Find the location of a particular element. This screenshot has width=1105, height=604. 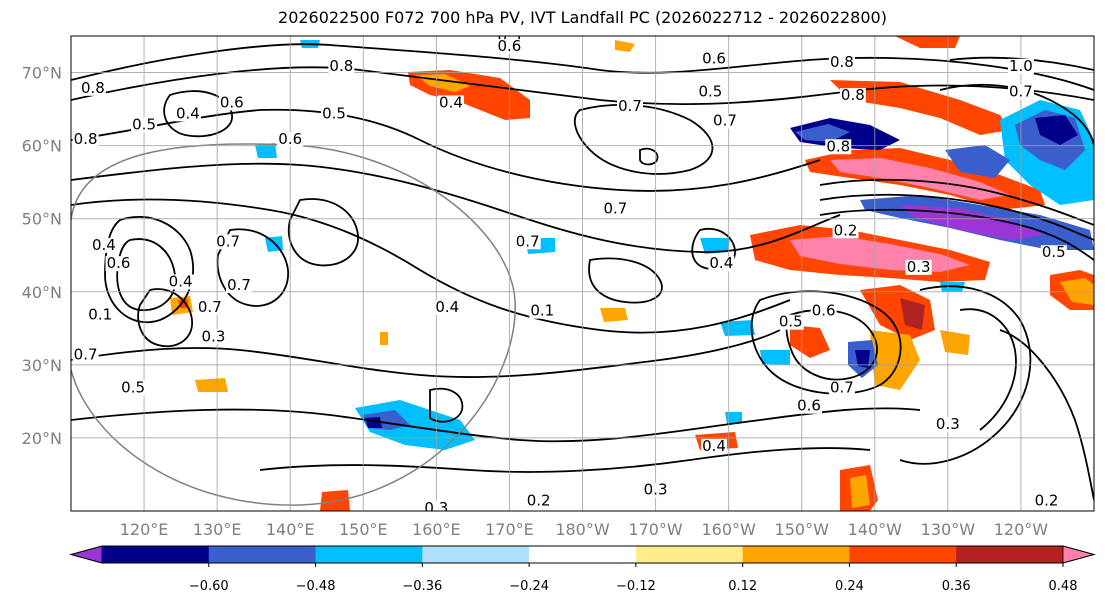

lon-label: 180°W is located at coordinates (582, 529).